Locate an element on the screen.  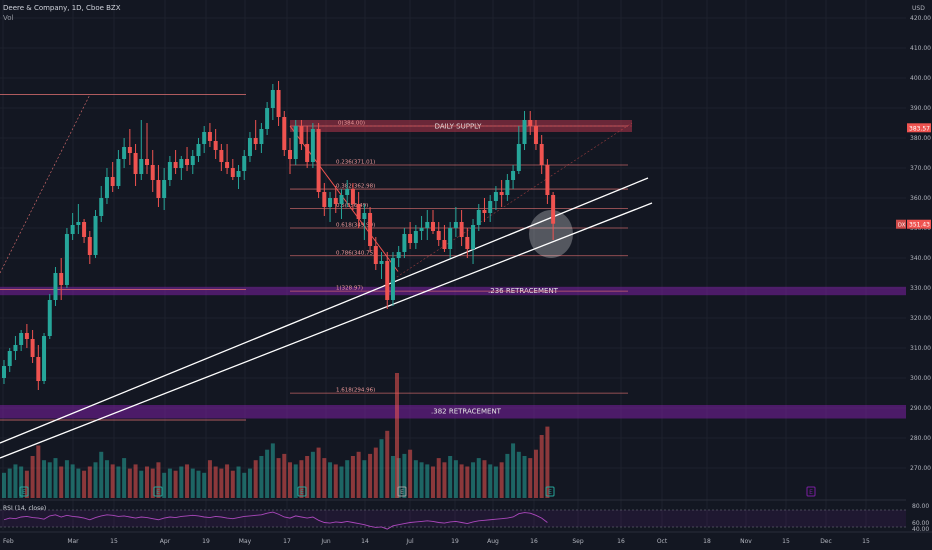
volume-bars is located at coordinates (276, 435).